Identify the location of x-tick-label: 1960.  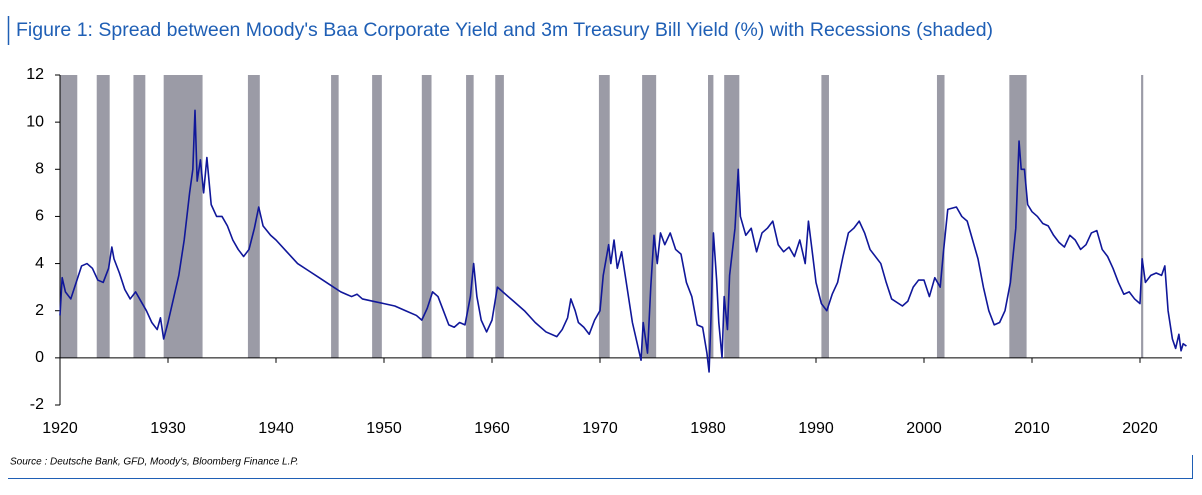
(492, 428).